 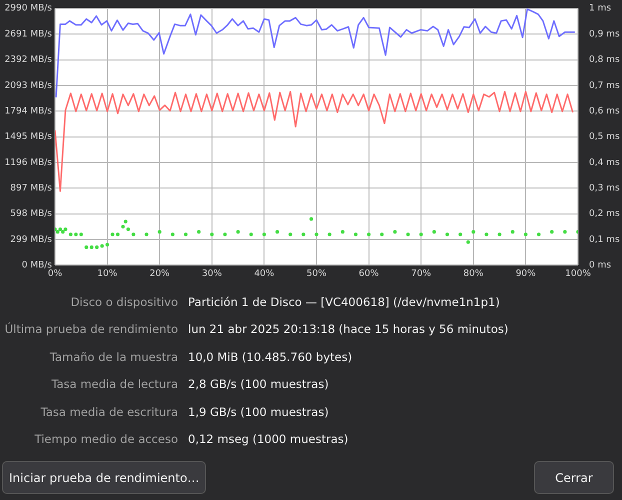 I want to click on x-tick-label: 0%, so click(x=55, y=273).